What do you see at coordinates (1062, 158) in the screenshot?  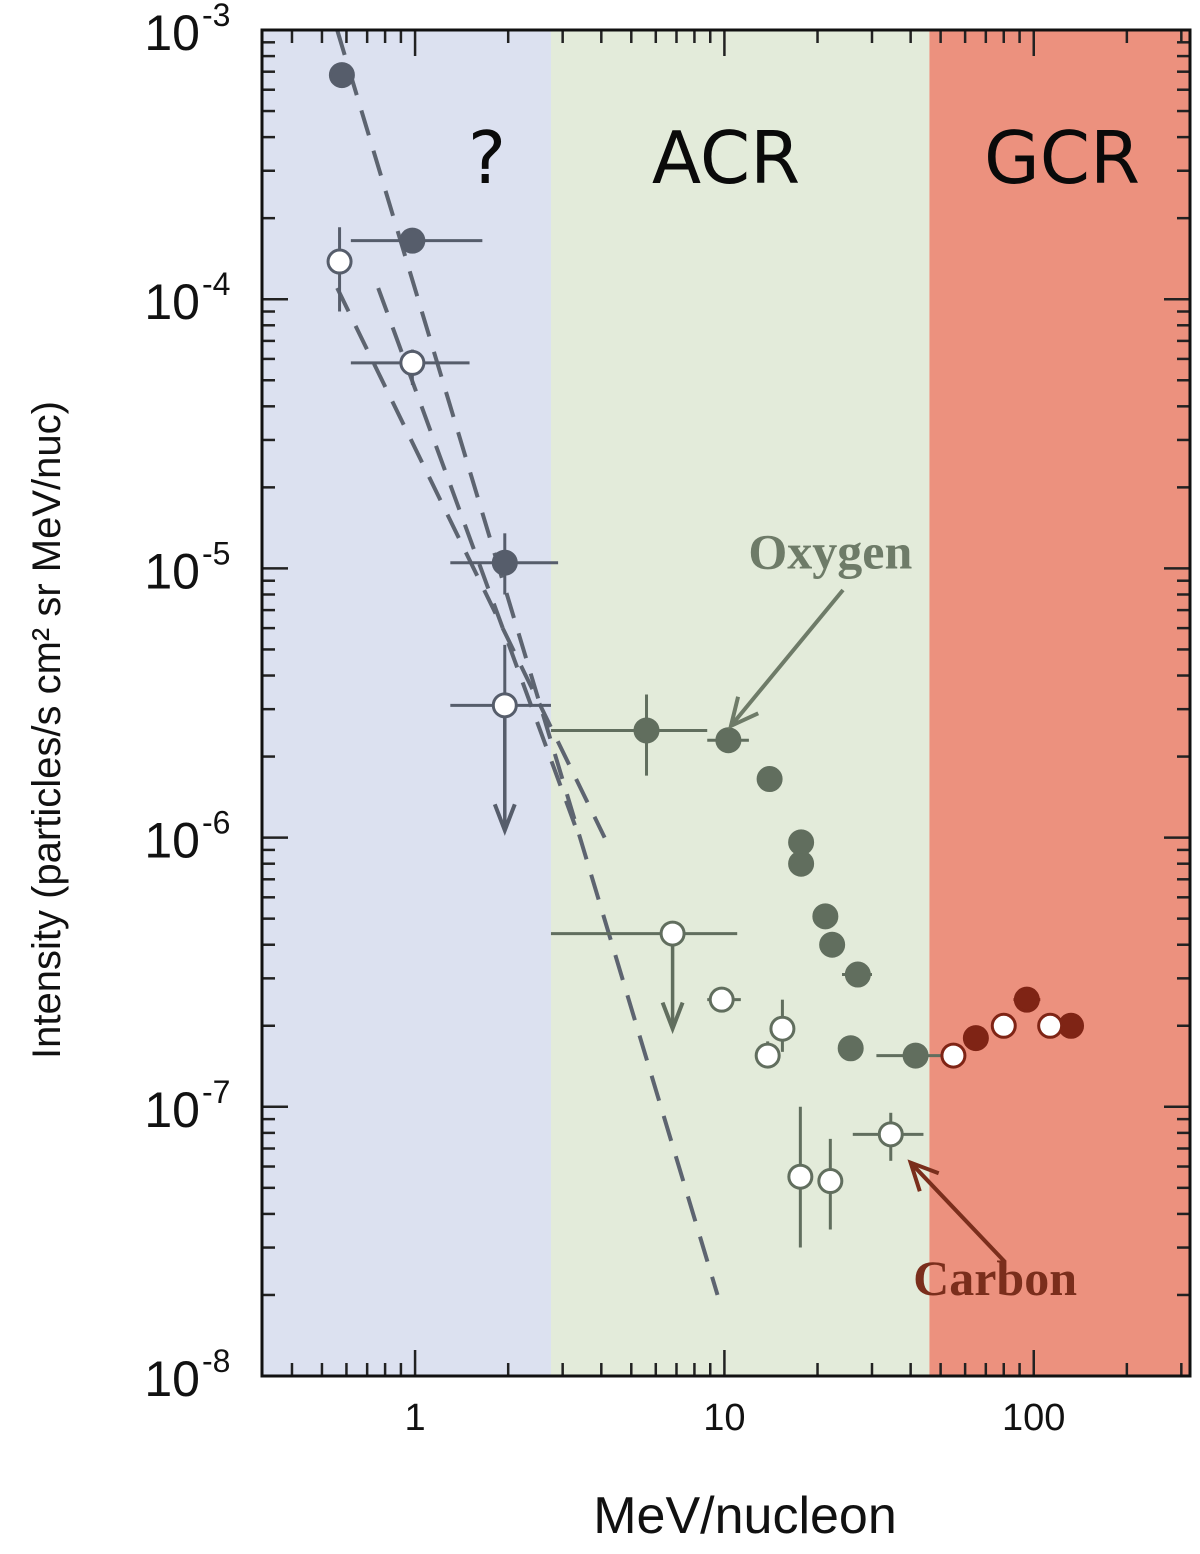 I see `region-label-3: GCR` at bounding box center [1062, 158].